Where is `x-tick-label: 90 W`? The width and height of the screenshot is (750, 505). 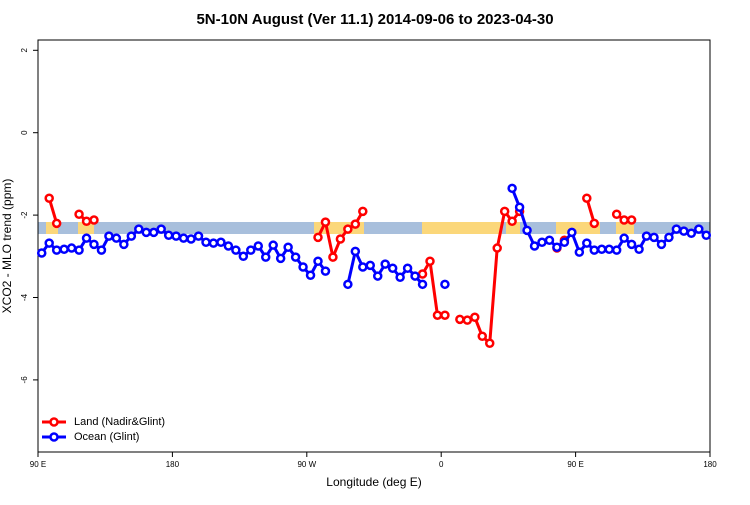 x-tick-label: 90 W is located at coordinates (306, 464).